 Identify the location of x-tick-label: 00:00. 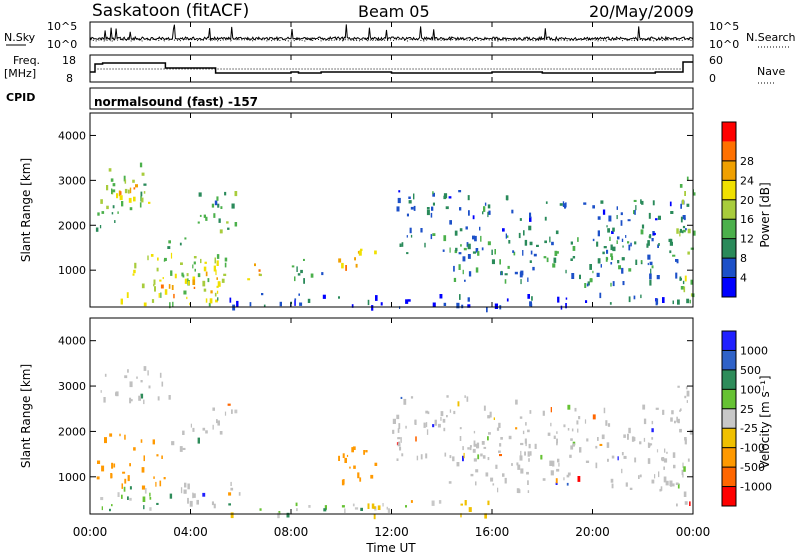
(693, 532).